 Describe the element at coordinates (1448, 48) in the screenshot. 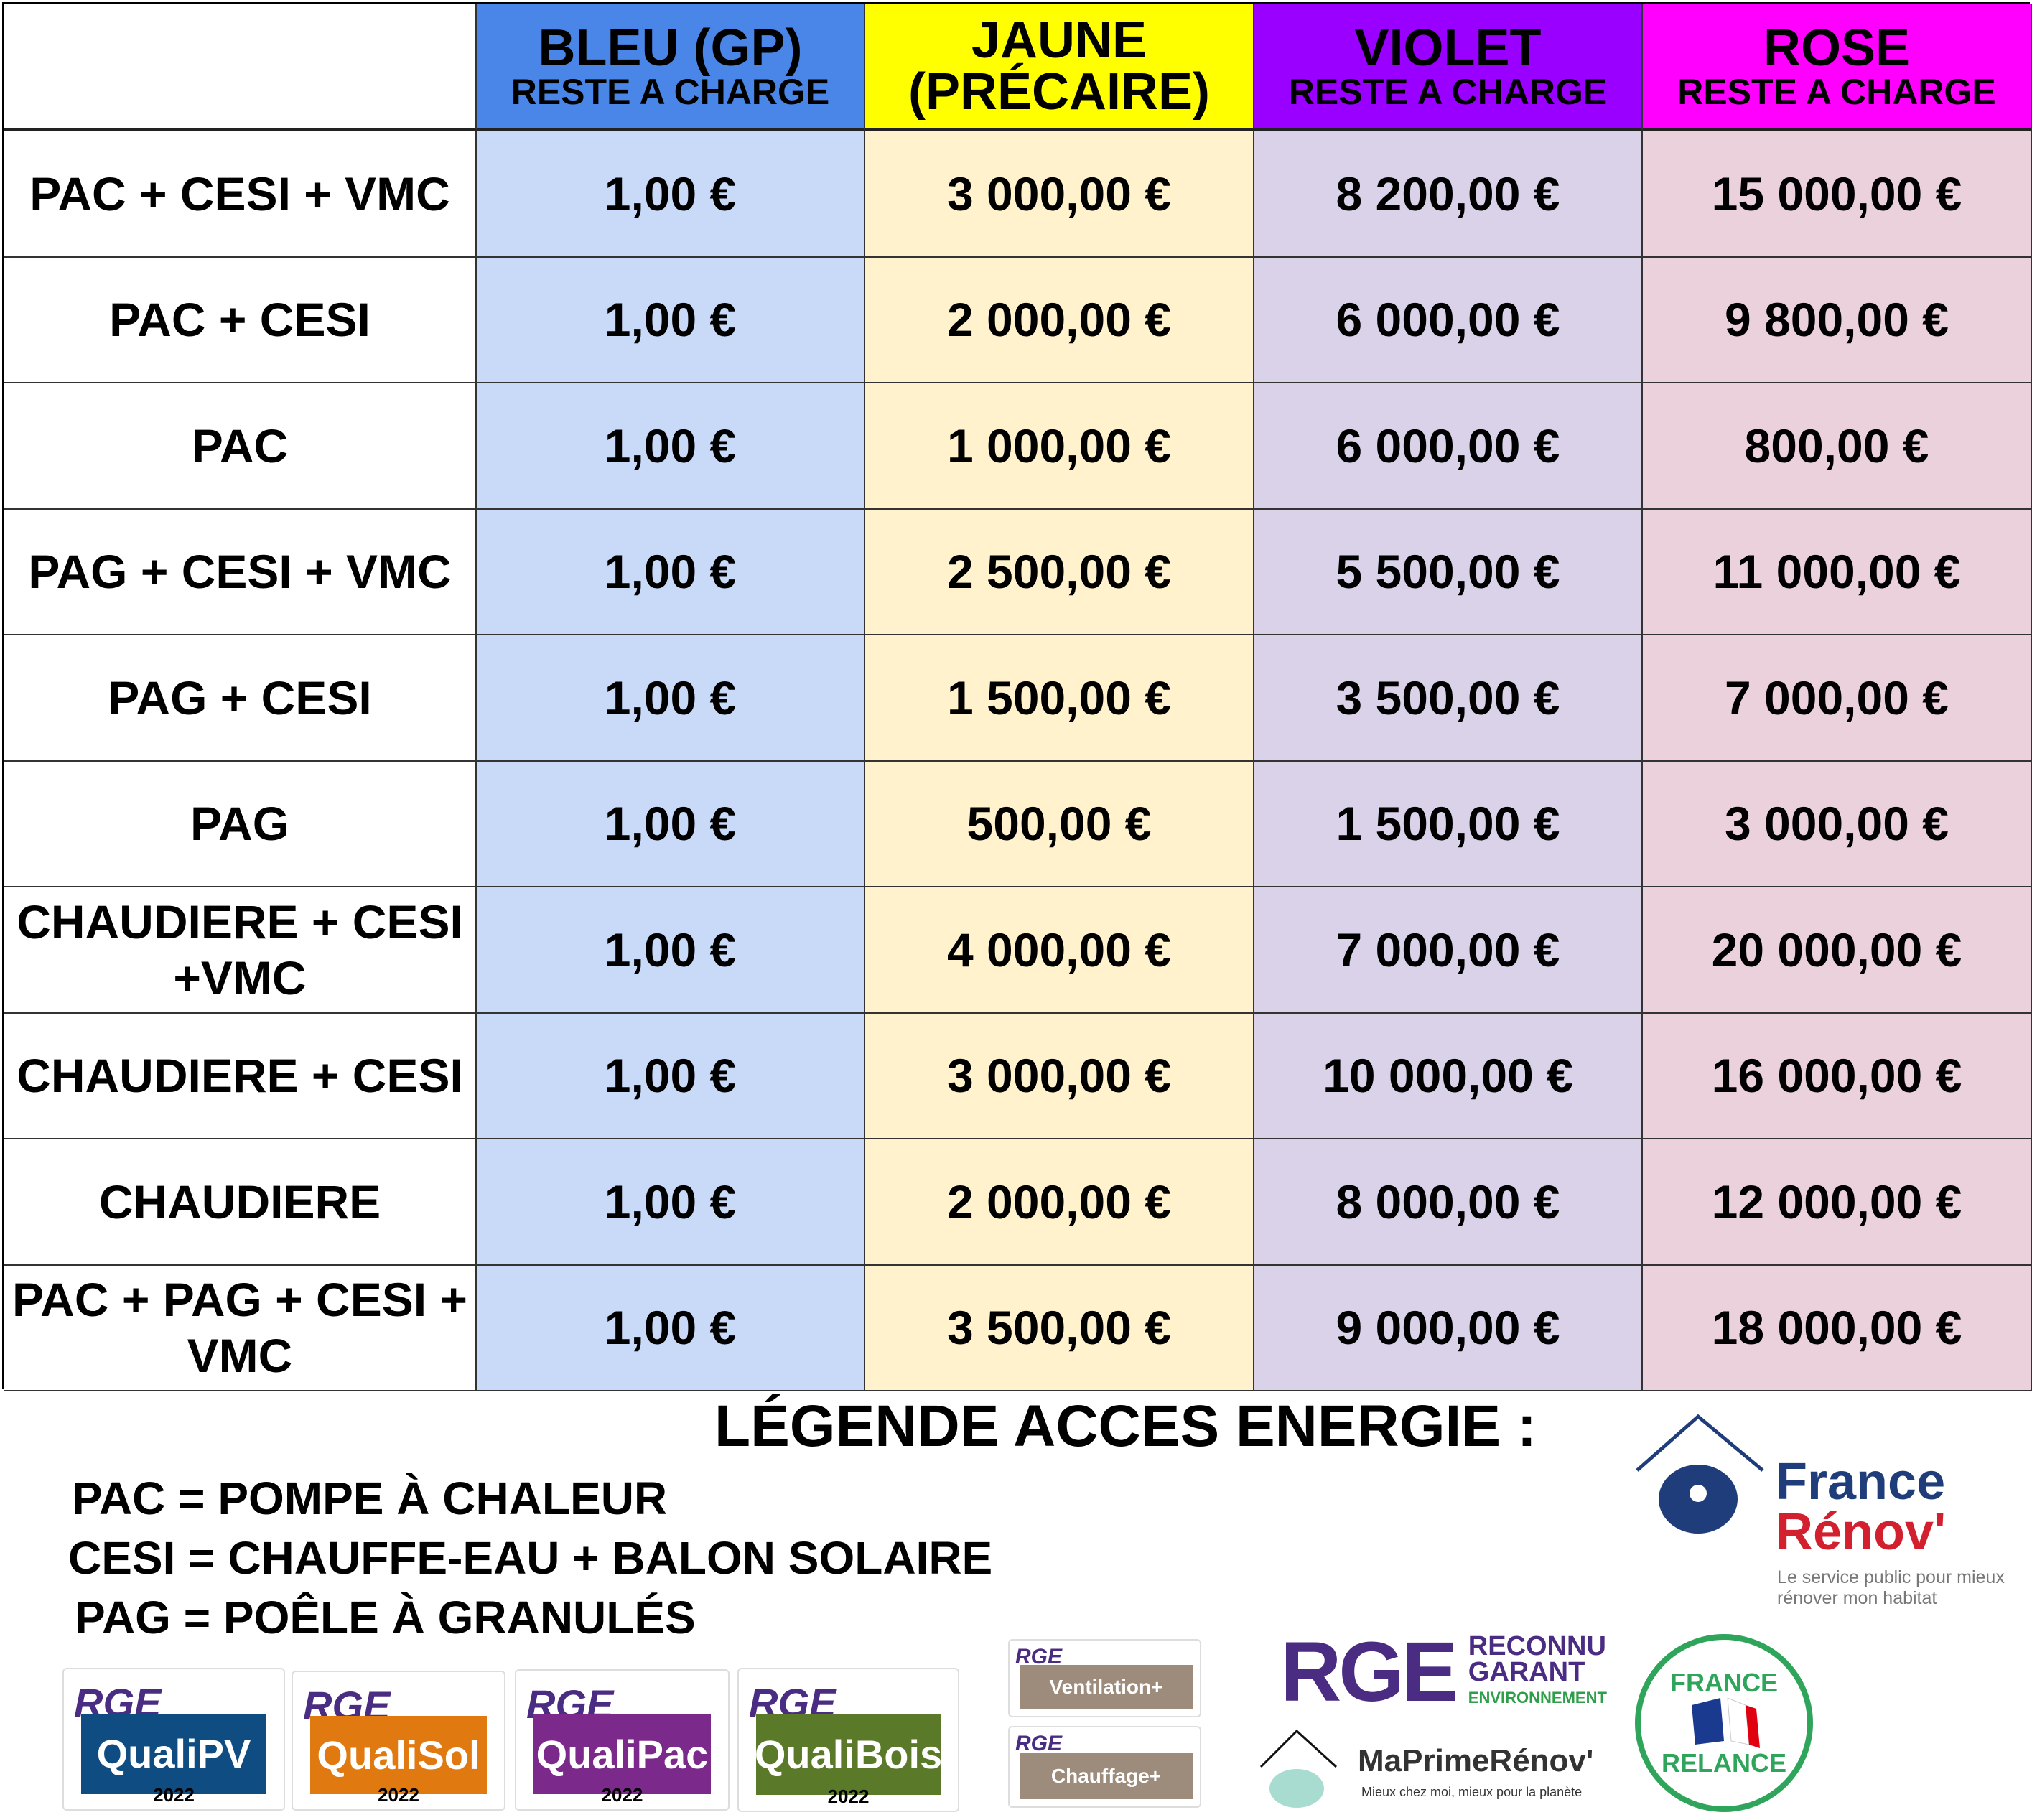

I see `header-title: VIOLET` at that location.